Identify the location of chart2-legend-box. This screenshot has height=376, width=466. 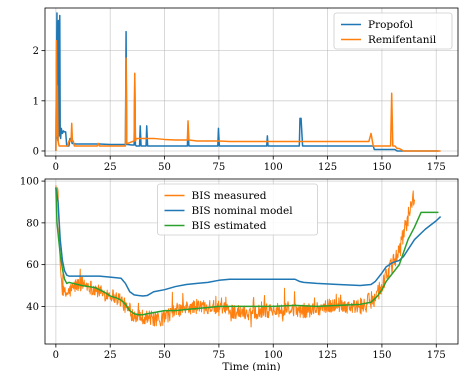
(237, 209).